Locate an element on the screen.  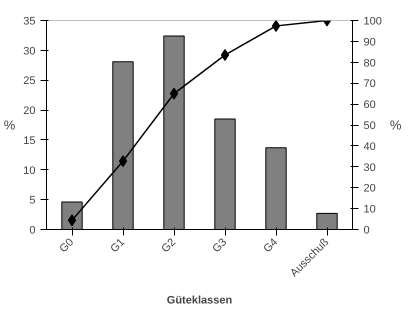
y2-tick-label: 10 is located at coordinates (370, 210).